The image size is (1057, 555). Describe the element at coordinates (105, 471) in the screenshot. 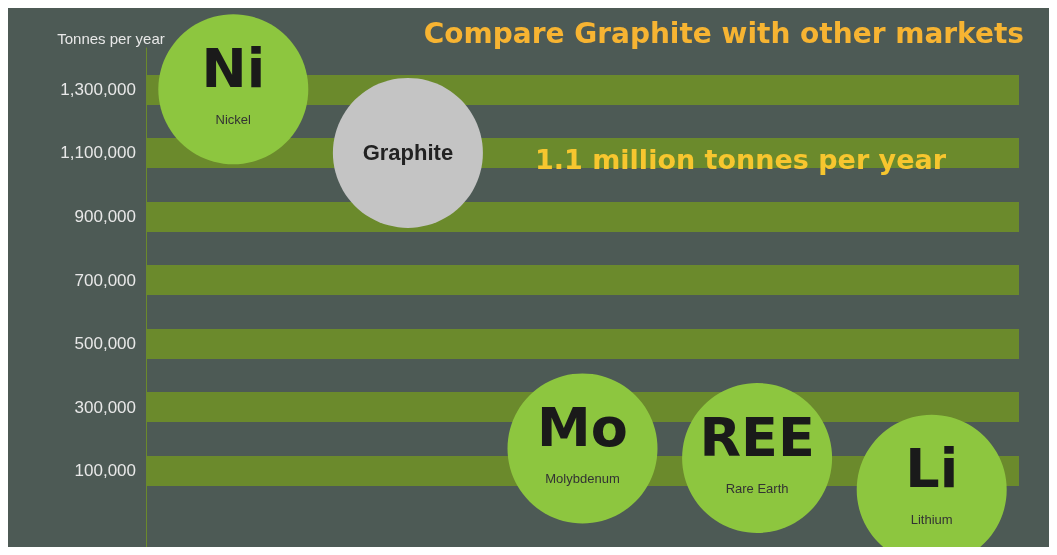

I see `y-tick-label: 100,000` at that location.